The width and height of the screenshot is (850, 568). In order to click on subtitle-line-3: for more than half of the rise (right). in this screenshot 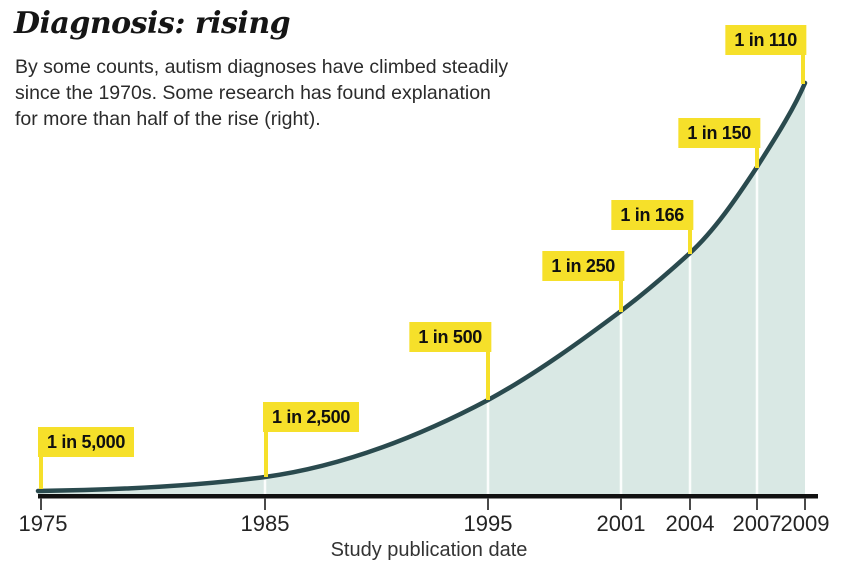, I will do `click(168, 119)`.